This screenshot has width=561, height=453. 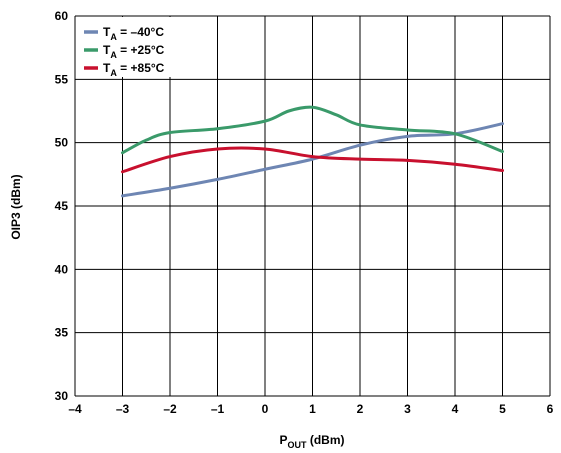 What do you see at coordinates (265, 409) in the screenshot?
I see `x-tick-label: 0` at bounding box center [265, 409].